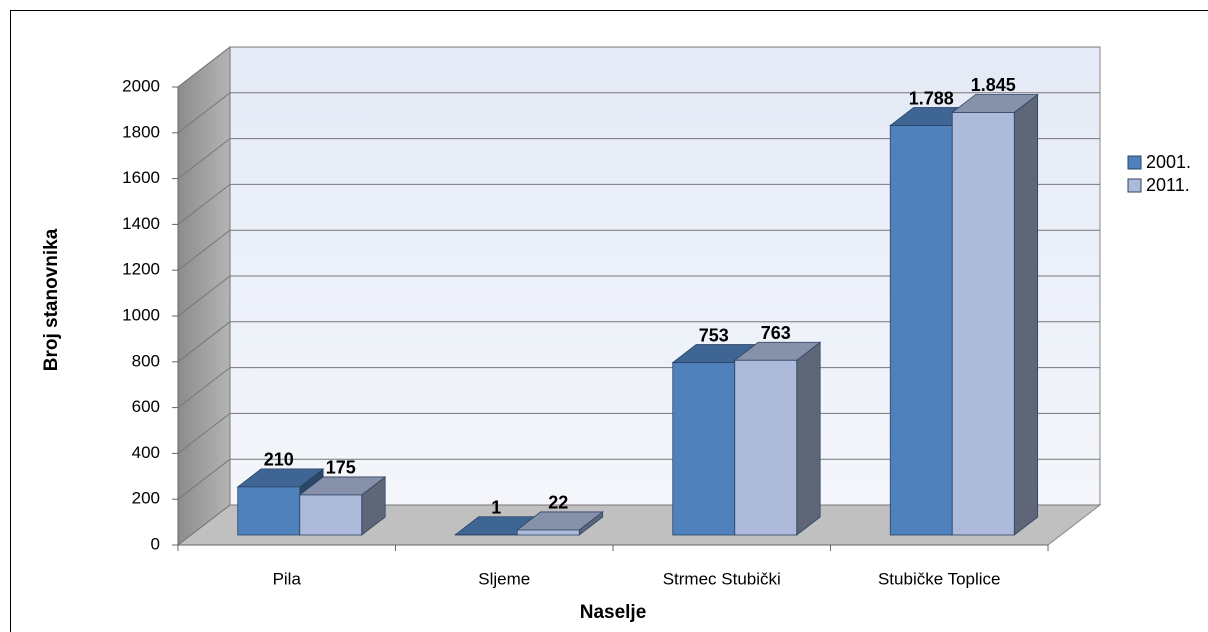 The width and height of the screenshot is (1208, 632). I want to click on x-tick-label: Stubičke Toplice, so click(939, 578).